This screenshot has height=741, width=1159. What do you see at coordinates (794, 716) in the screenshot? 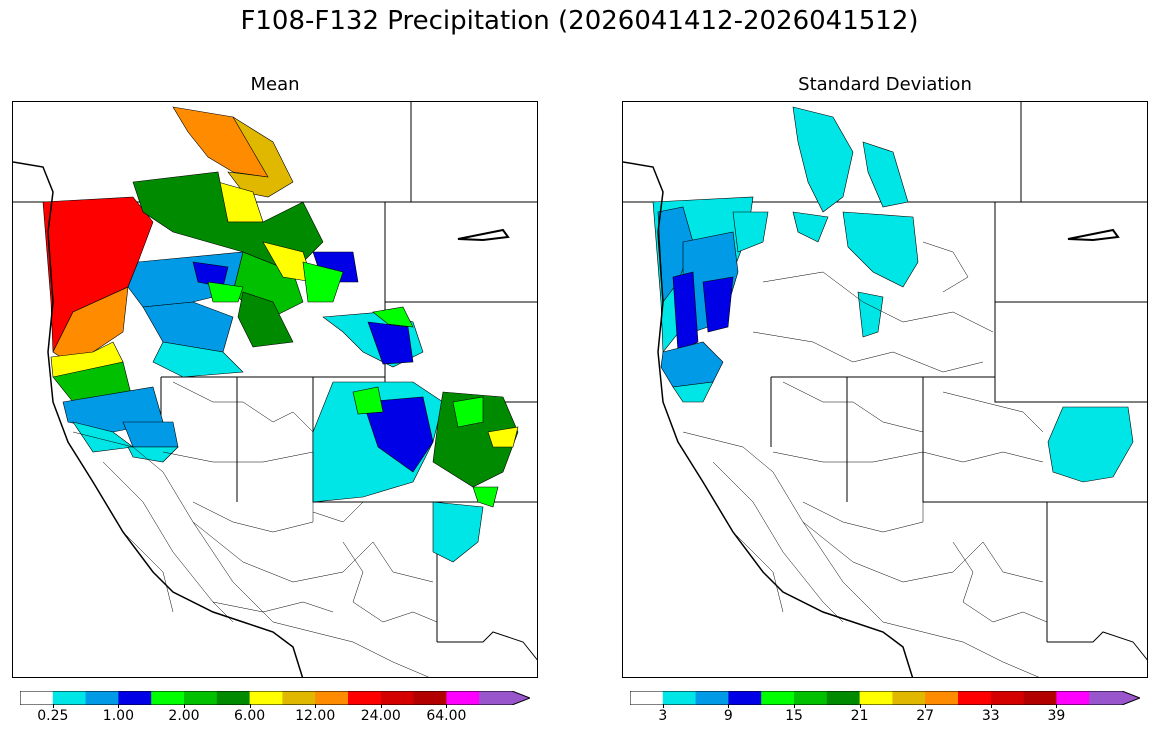
I see `colorbar-tick-label: 15` at bounding box center [794, 716].